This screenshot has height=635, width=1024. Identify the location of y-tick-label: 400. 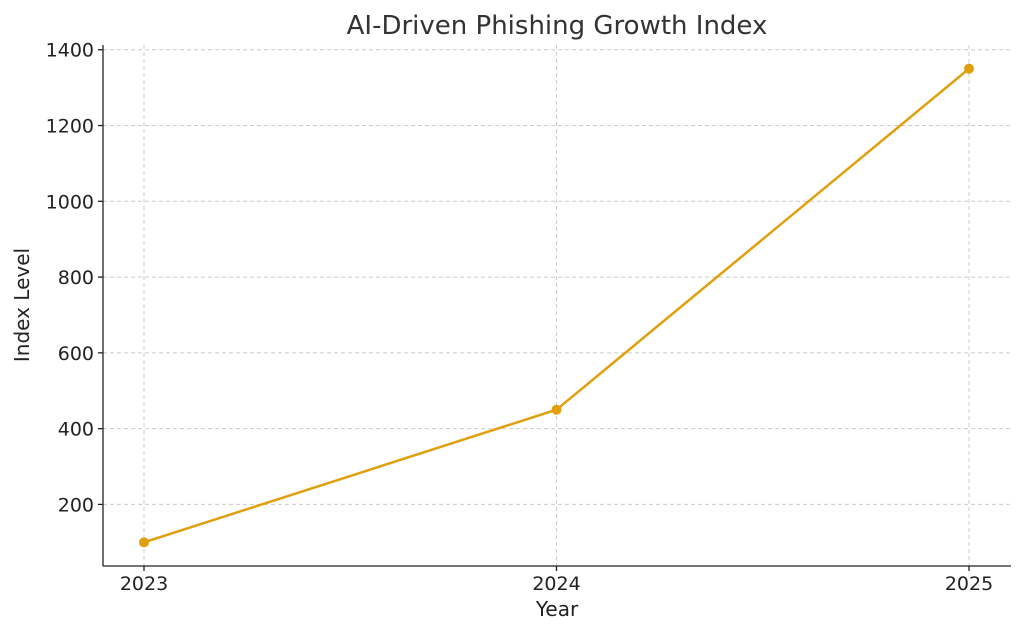
(76, 430).